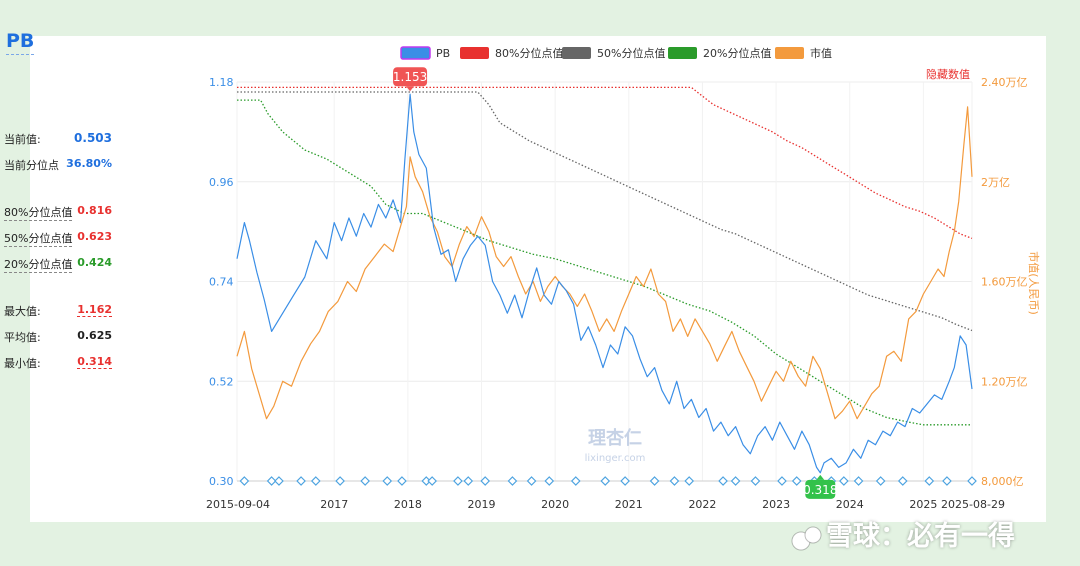 The image size is (1080, 566). Describe the element at coordinates (93, 138) in the screenshot. I see `current-value: 0.503` at that location.